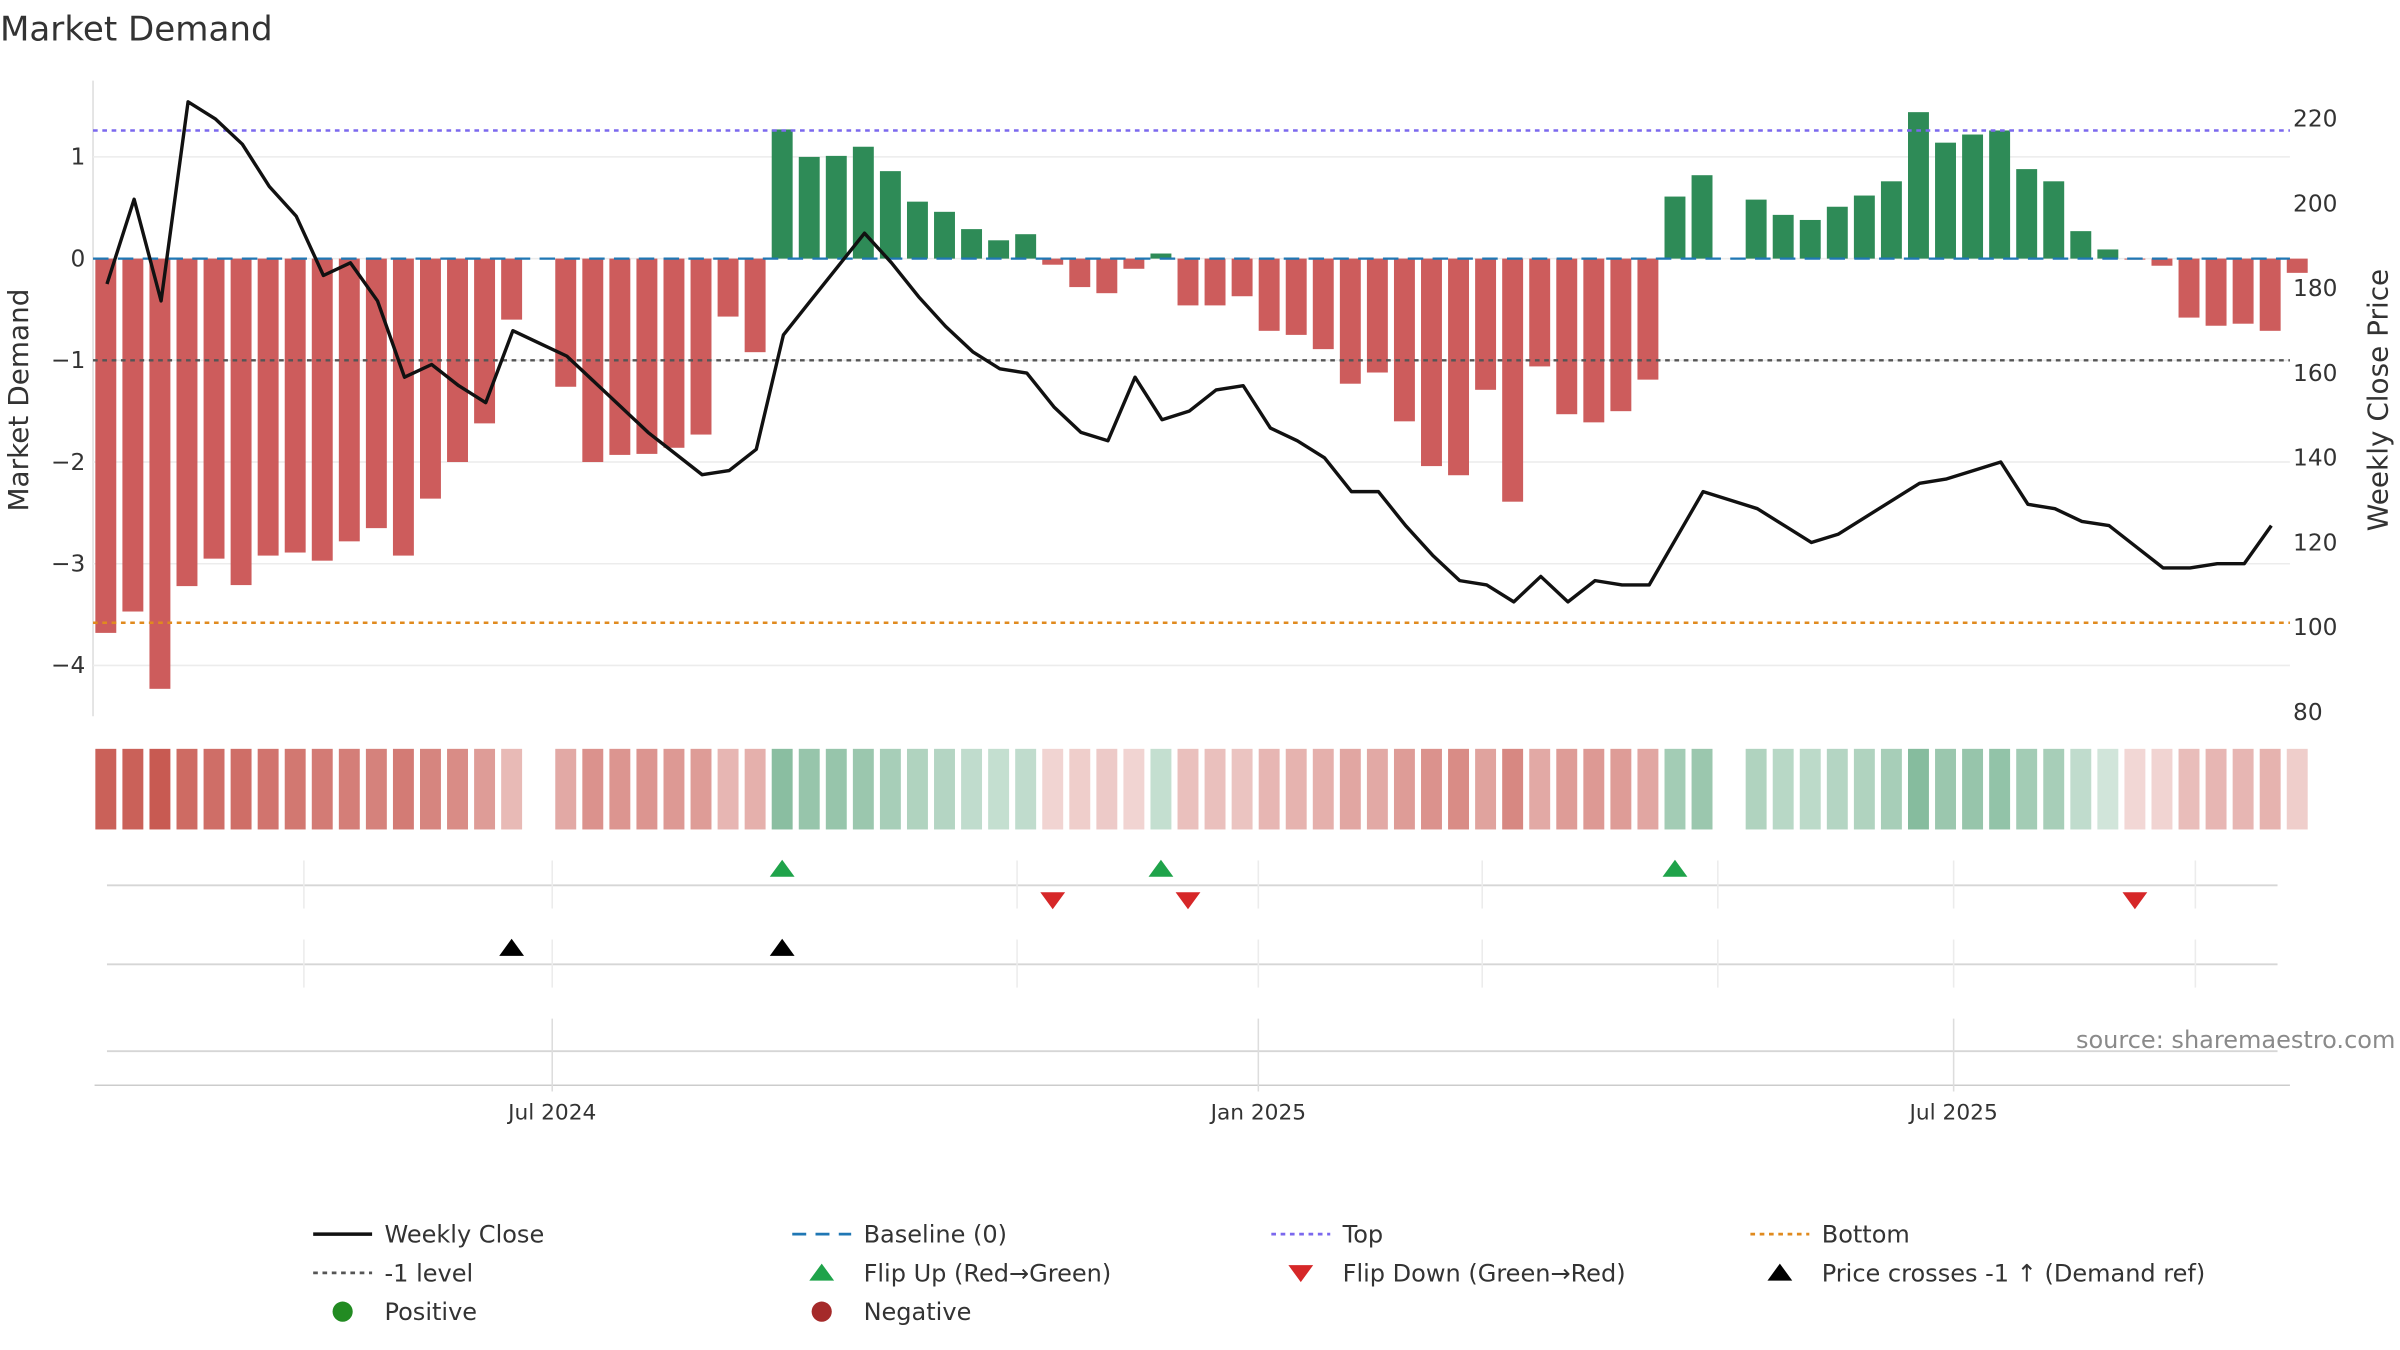 The height and width of the screenshot is (1350, 2400). Describe the element at coordinates (68, 462) in the screenshot. I see `y-tick-label: −2` at that location.